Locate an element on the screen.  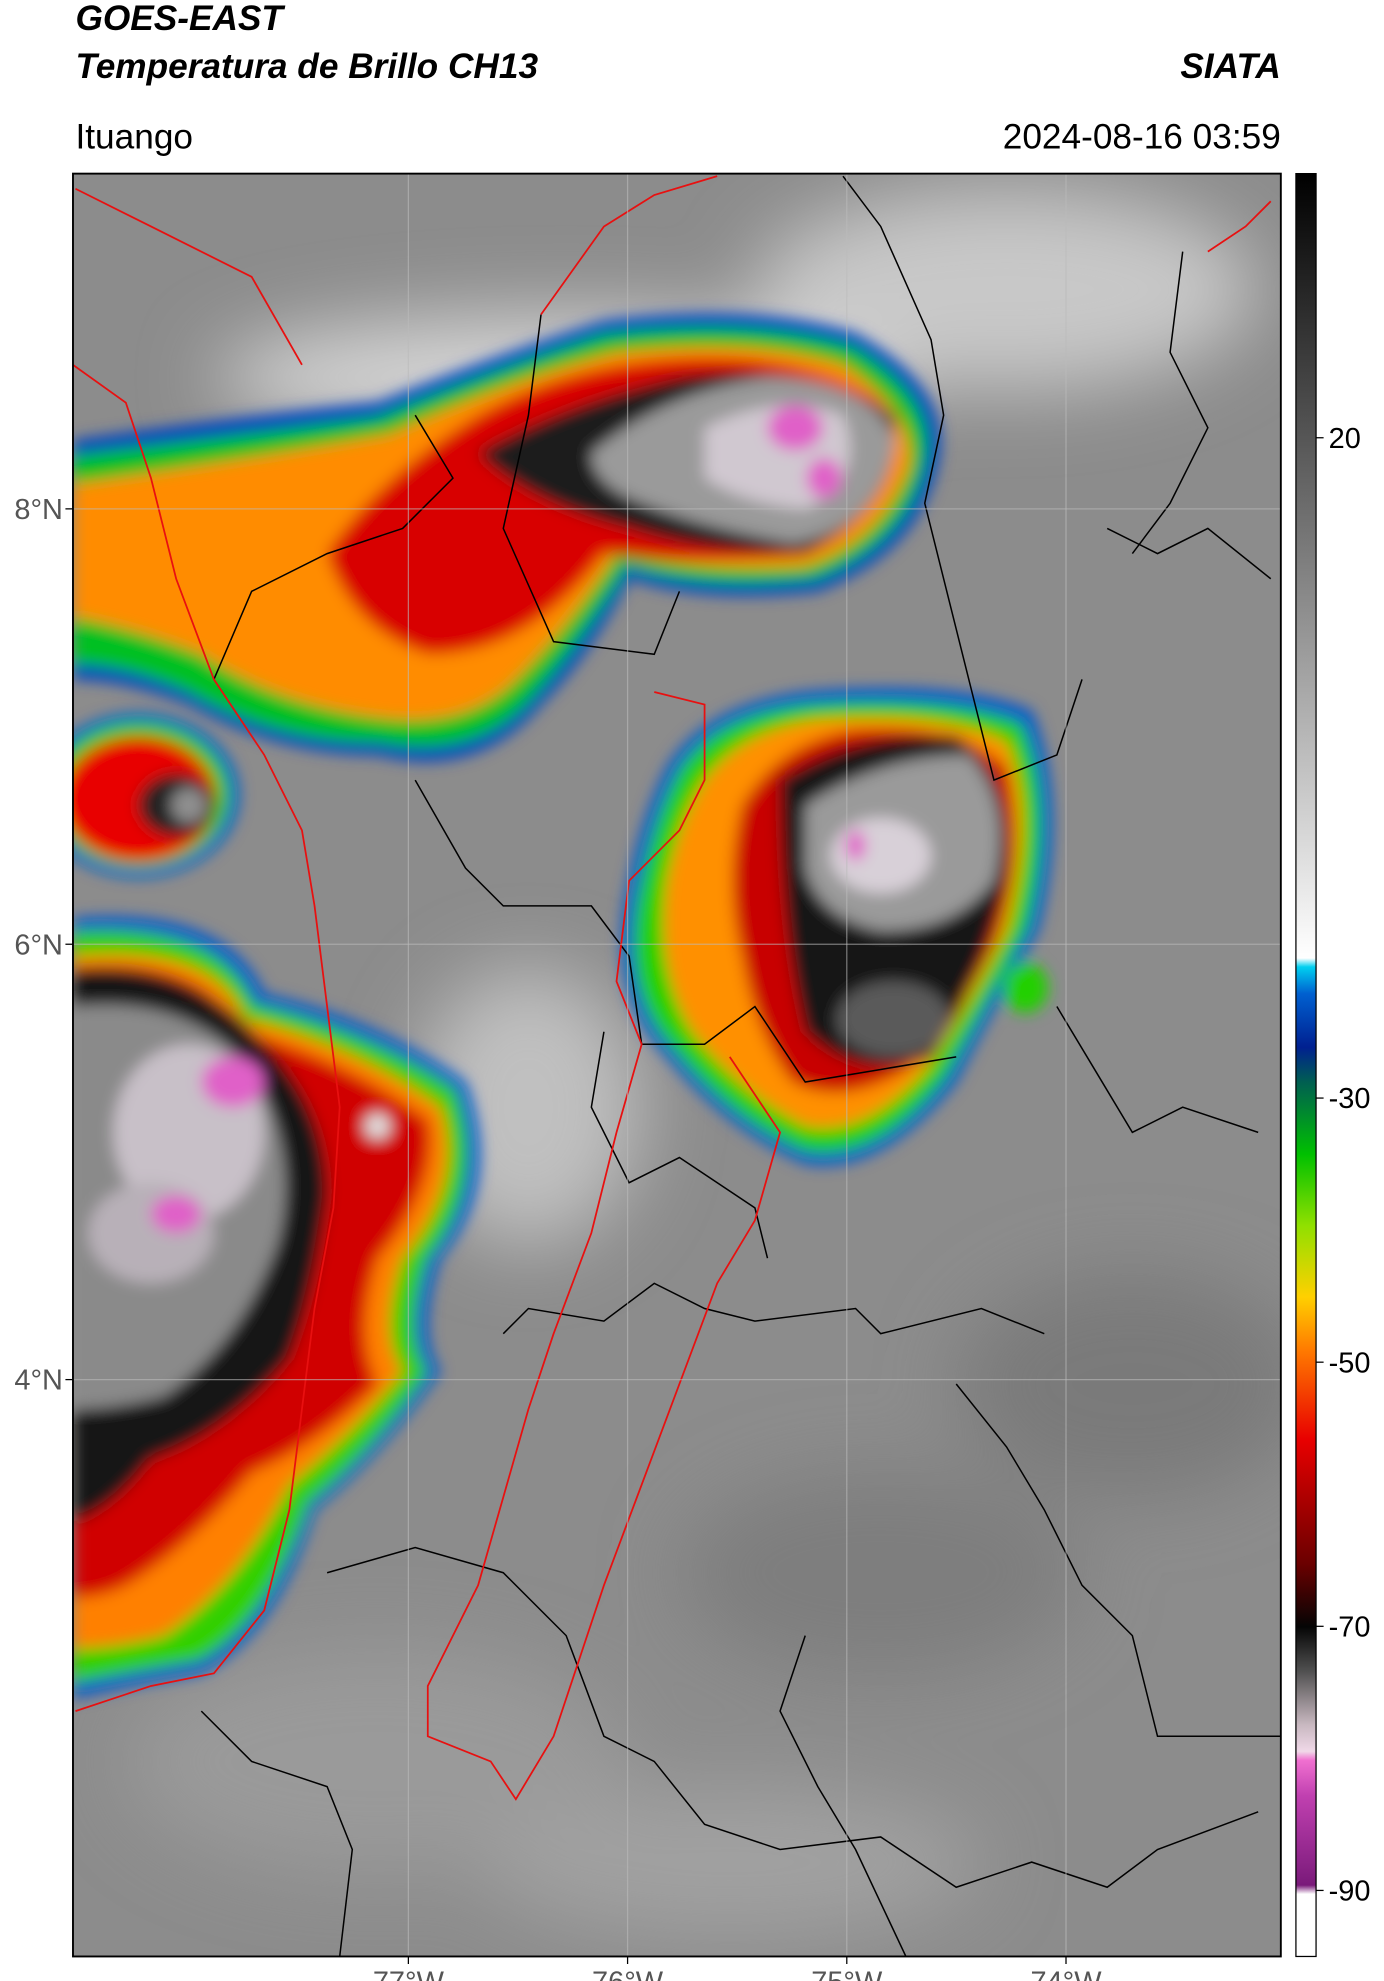
x-tick-label: 76°W is located at coordinates (628, 1974).